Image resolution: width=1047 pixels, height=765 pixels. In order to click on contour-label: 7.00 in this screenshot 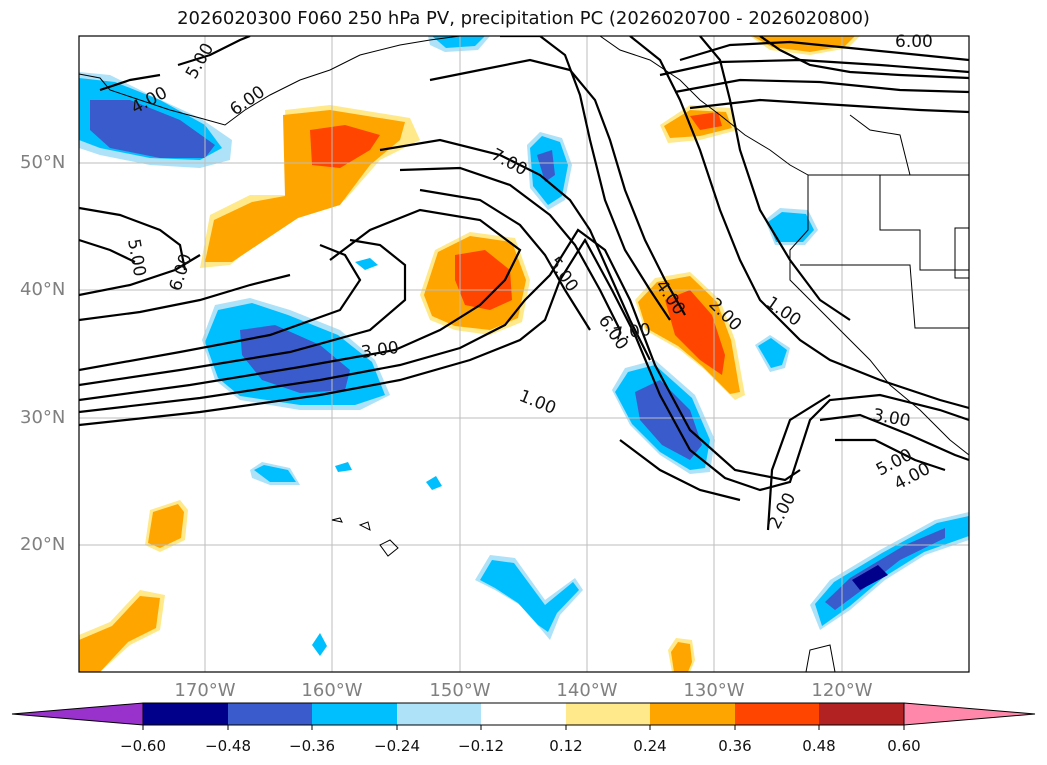, I will do `click(509, 162)`.